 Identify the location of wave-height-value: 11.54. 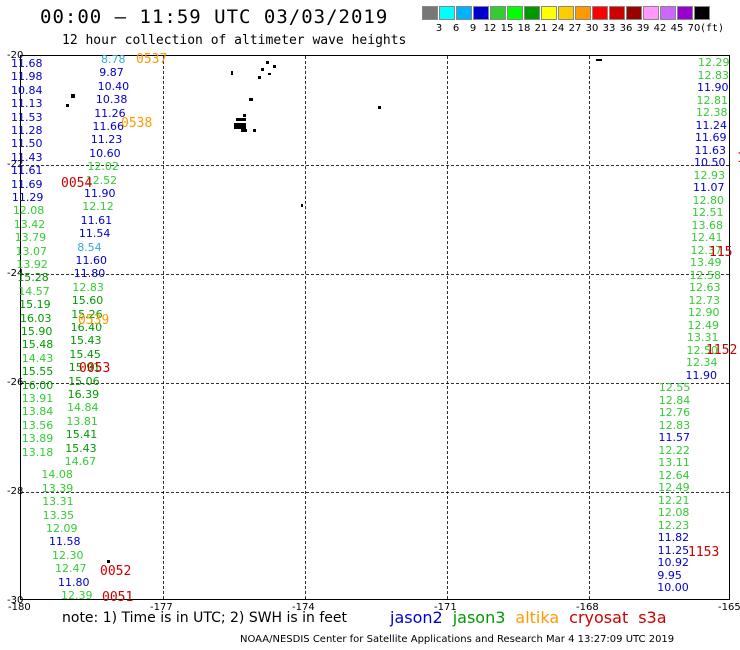
(94, 234).